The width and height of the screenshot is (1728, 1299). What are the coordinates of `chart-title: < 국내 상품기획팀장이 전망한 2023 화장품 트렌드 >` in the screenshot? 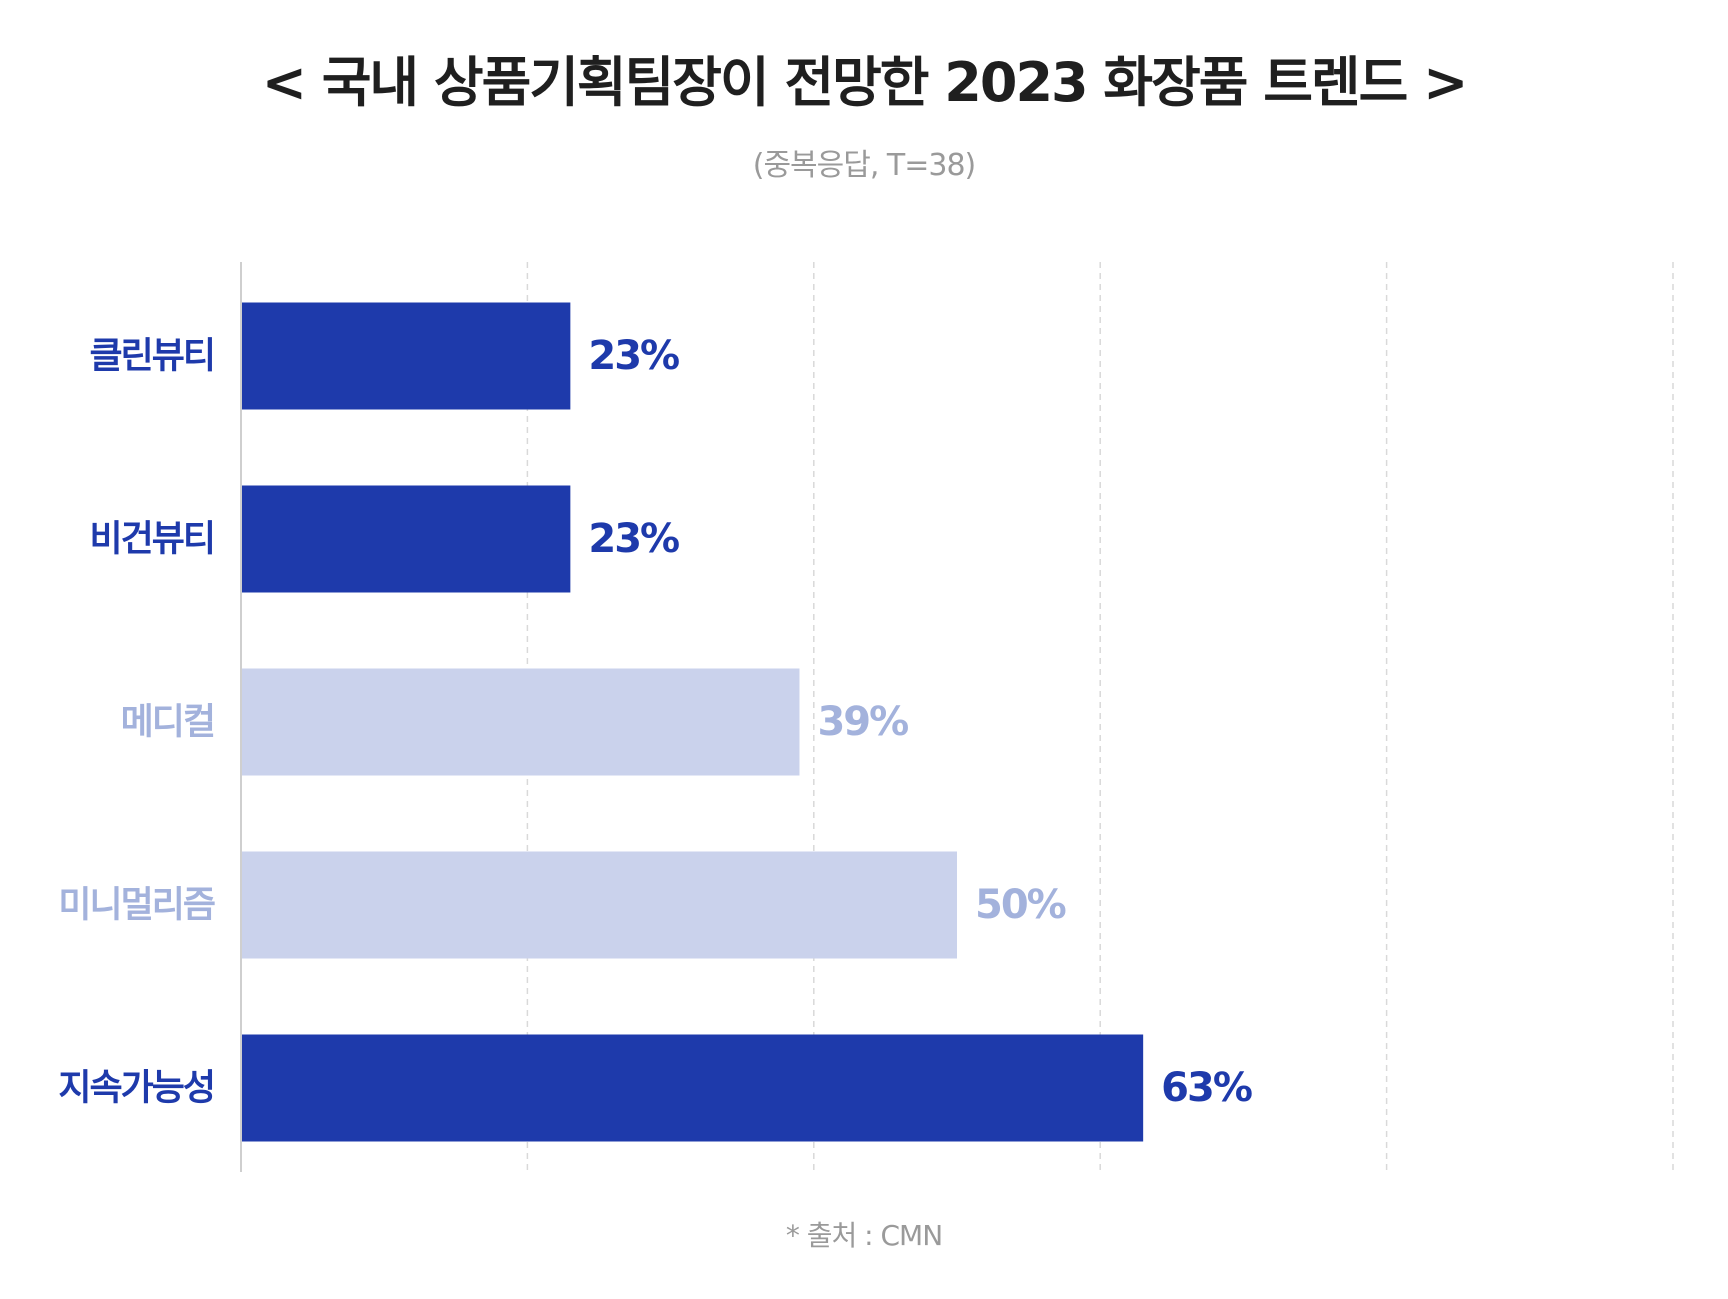 It's located at (865, 82).